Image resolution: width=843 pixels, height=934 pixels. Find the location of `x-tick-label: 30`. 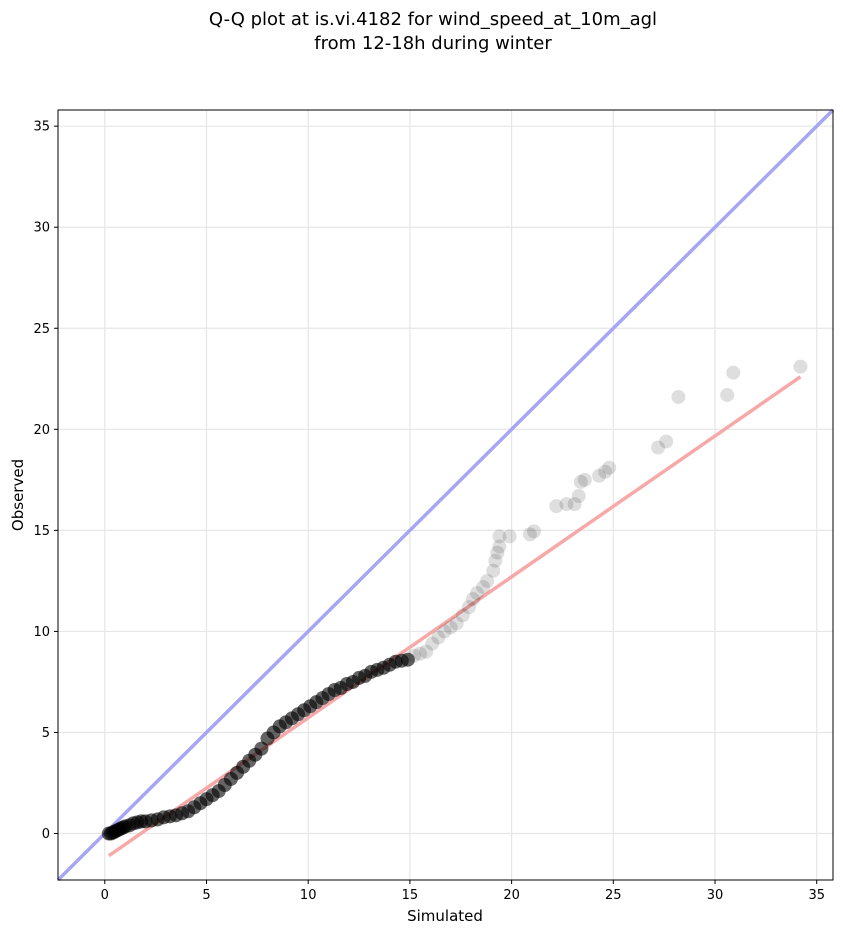

x-tick-label: 30 is located at coordinates (715, 895).